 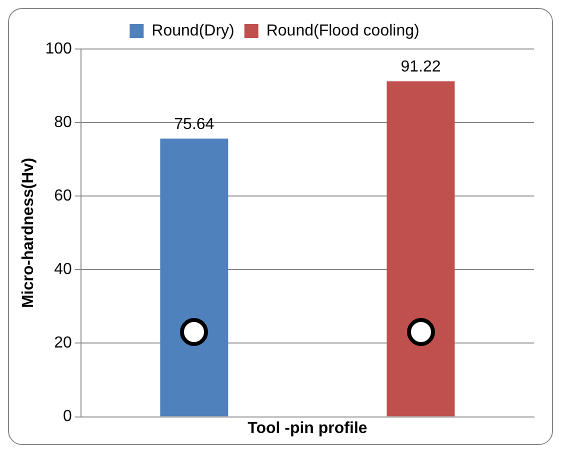 What do you see at coordinates (58, 49) in the screenshot?
I see `y-tick-label: 100` at bounding box center [58, 49].